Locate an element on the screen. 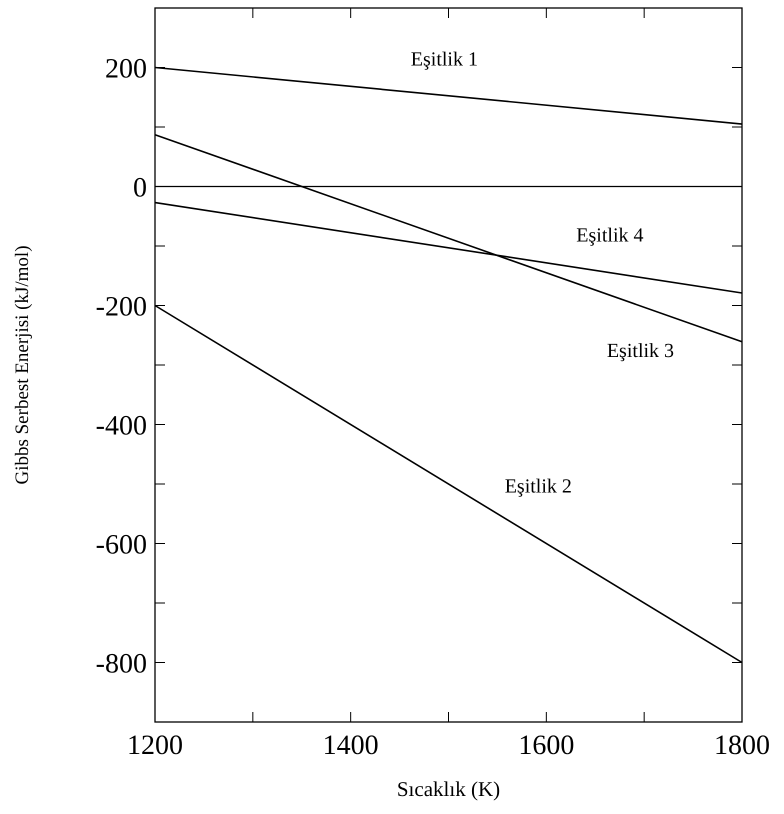  series-label: Eşitlik 4 is located at coordinates (610, 235).